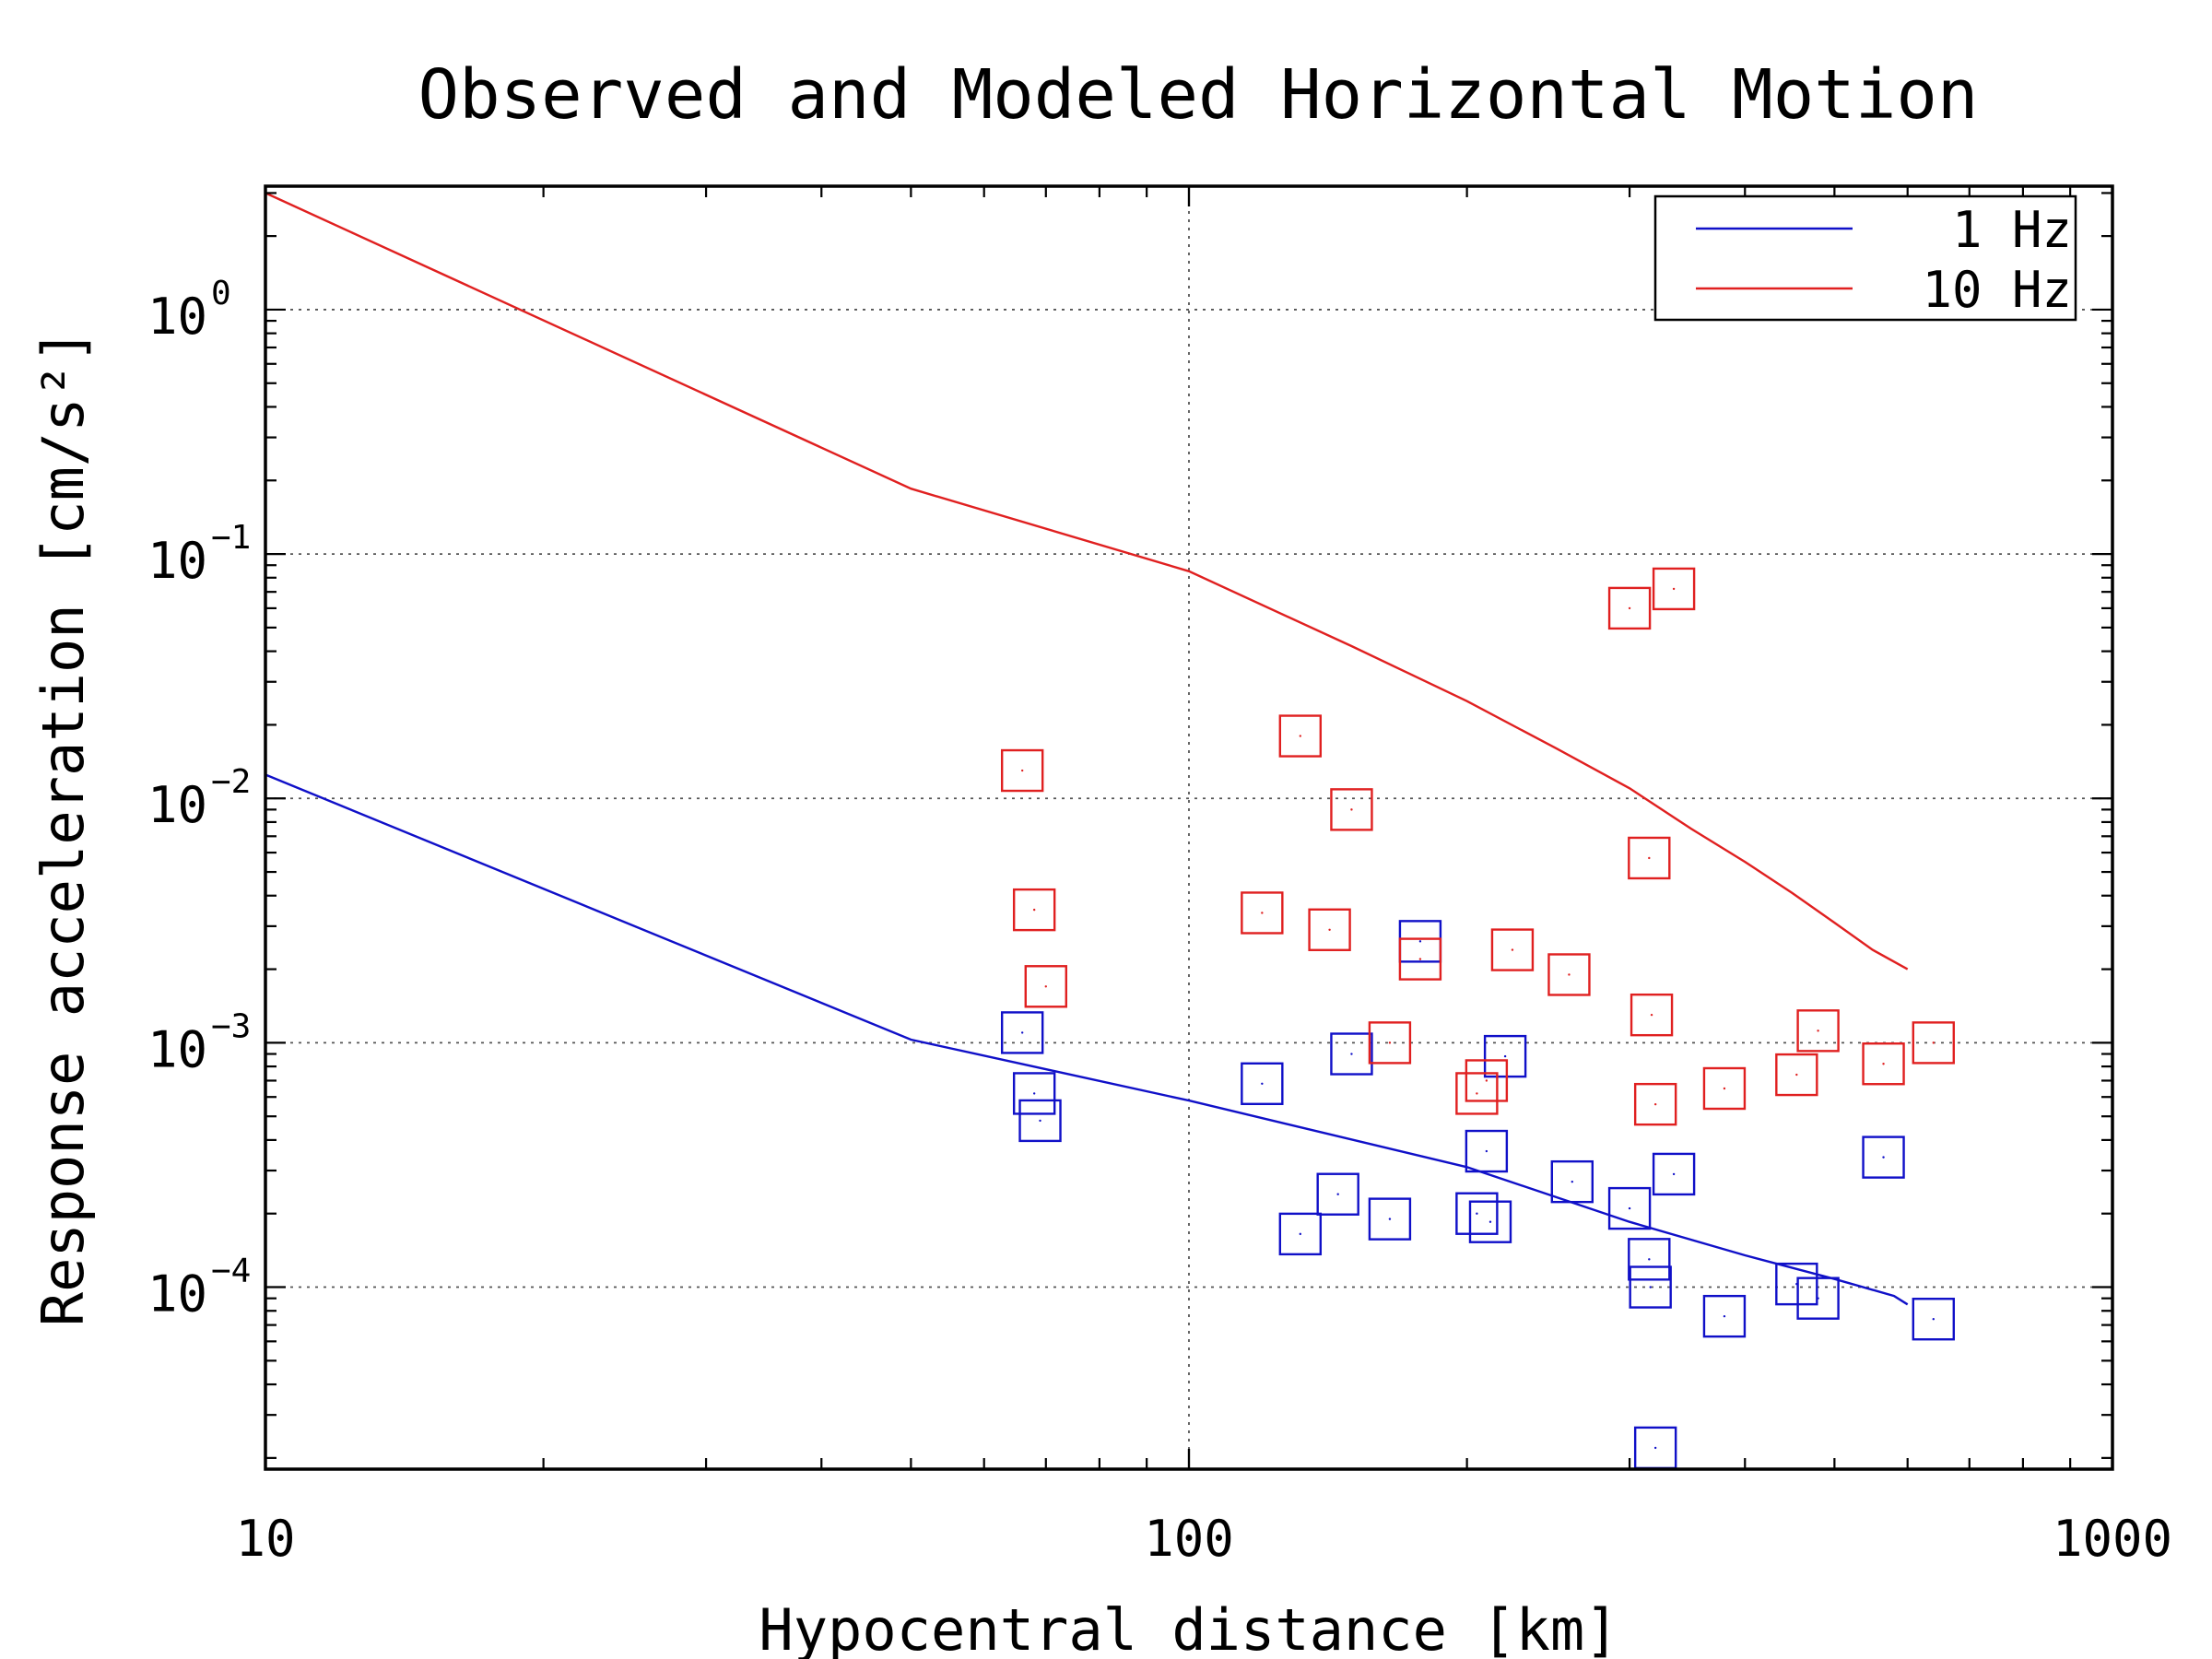  I want to click on x-tick-label: 10, so click(265, 1539).